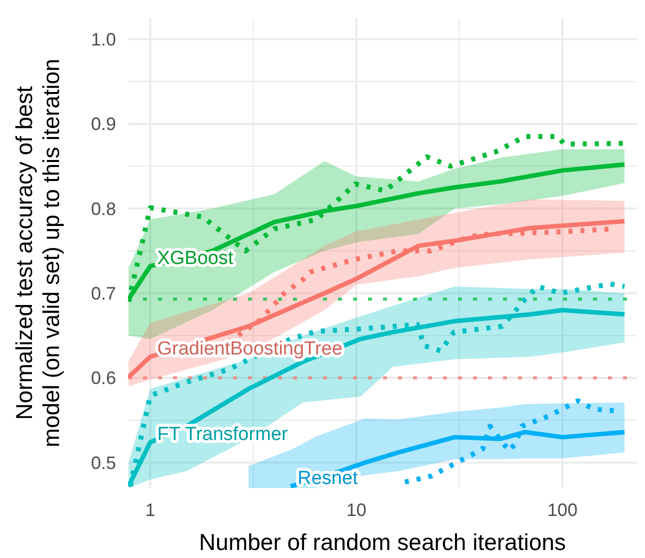  Describe the element at coordinates (103, 39) in the screenshot. I see `y-tick-label: 1.0` at that location.